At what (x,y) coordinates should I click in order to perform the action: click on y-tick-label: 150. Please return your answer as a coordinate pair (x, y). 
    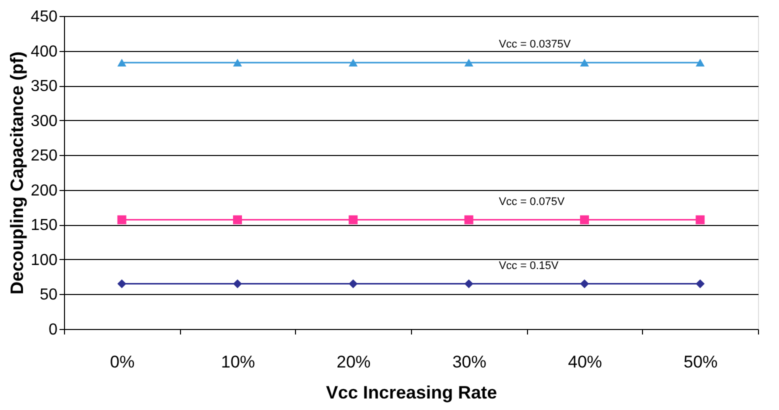
    Looking at the image, I should click on (44, 225).